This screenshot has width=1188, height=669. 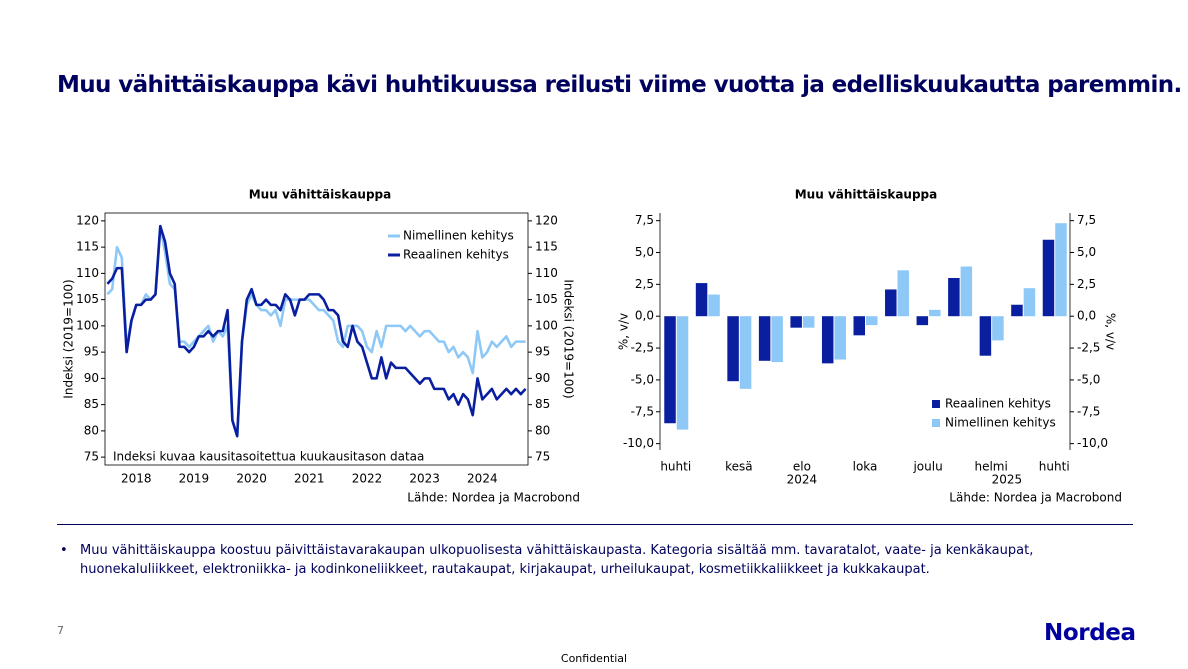 I want to click on y-tick-label: 100, so click(x=87, y=325).